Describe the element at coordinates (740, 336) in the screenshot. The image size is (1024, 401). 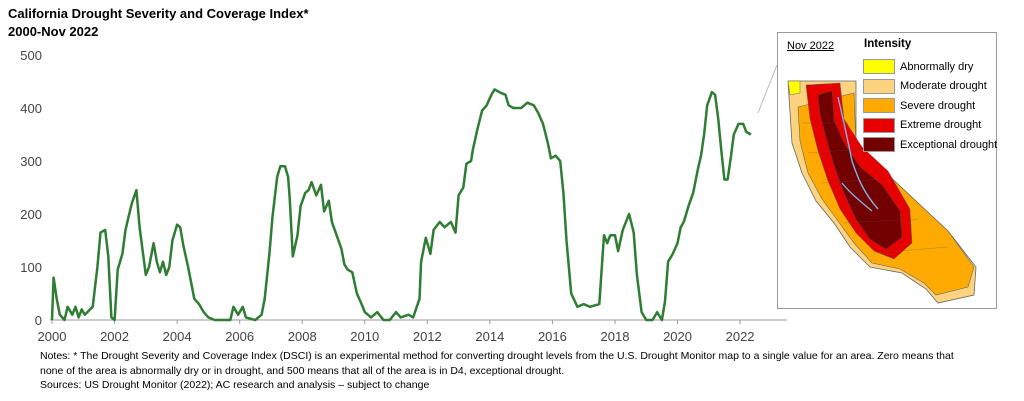
I see `x-tick-label: 2022` at that location.